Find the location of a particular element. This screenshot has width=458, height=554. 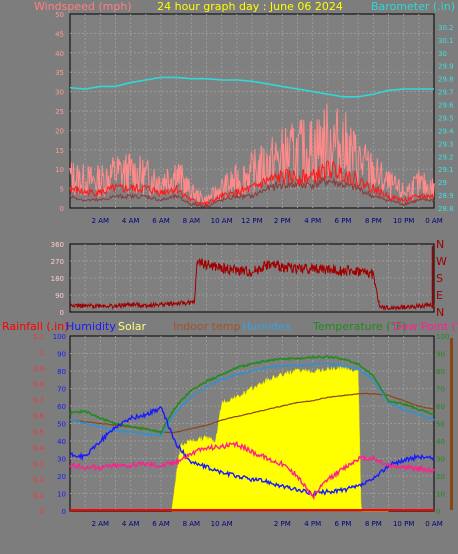

rainfall-tick: 0.2 is located at coordinates (38, 480).